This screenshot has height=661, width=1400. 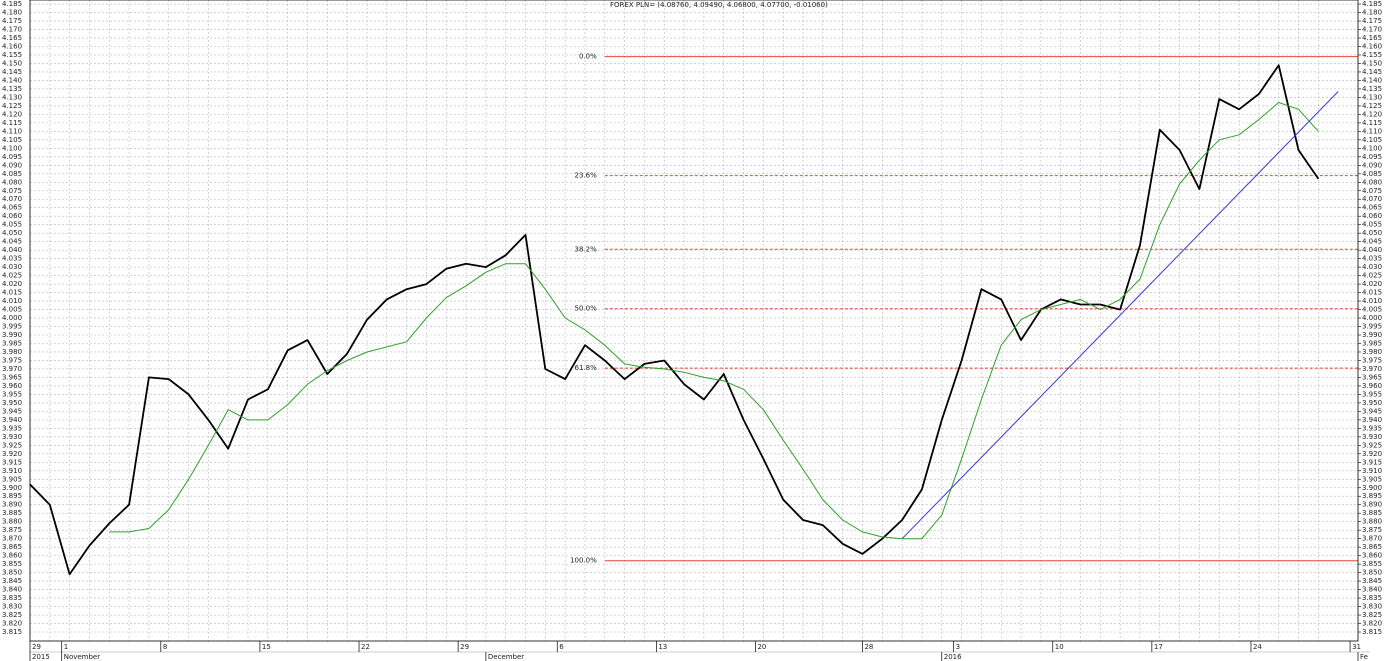 I want to click on y-tick-label: 4.060, so click(x=1372, y=216).